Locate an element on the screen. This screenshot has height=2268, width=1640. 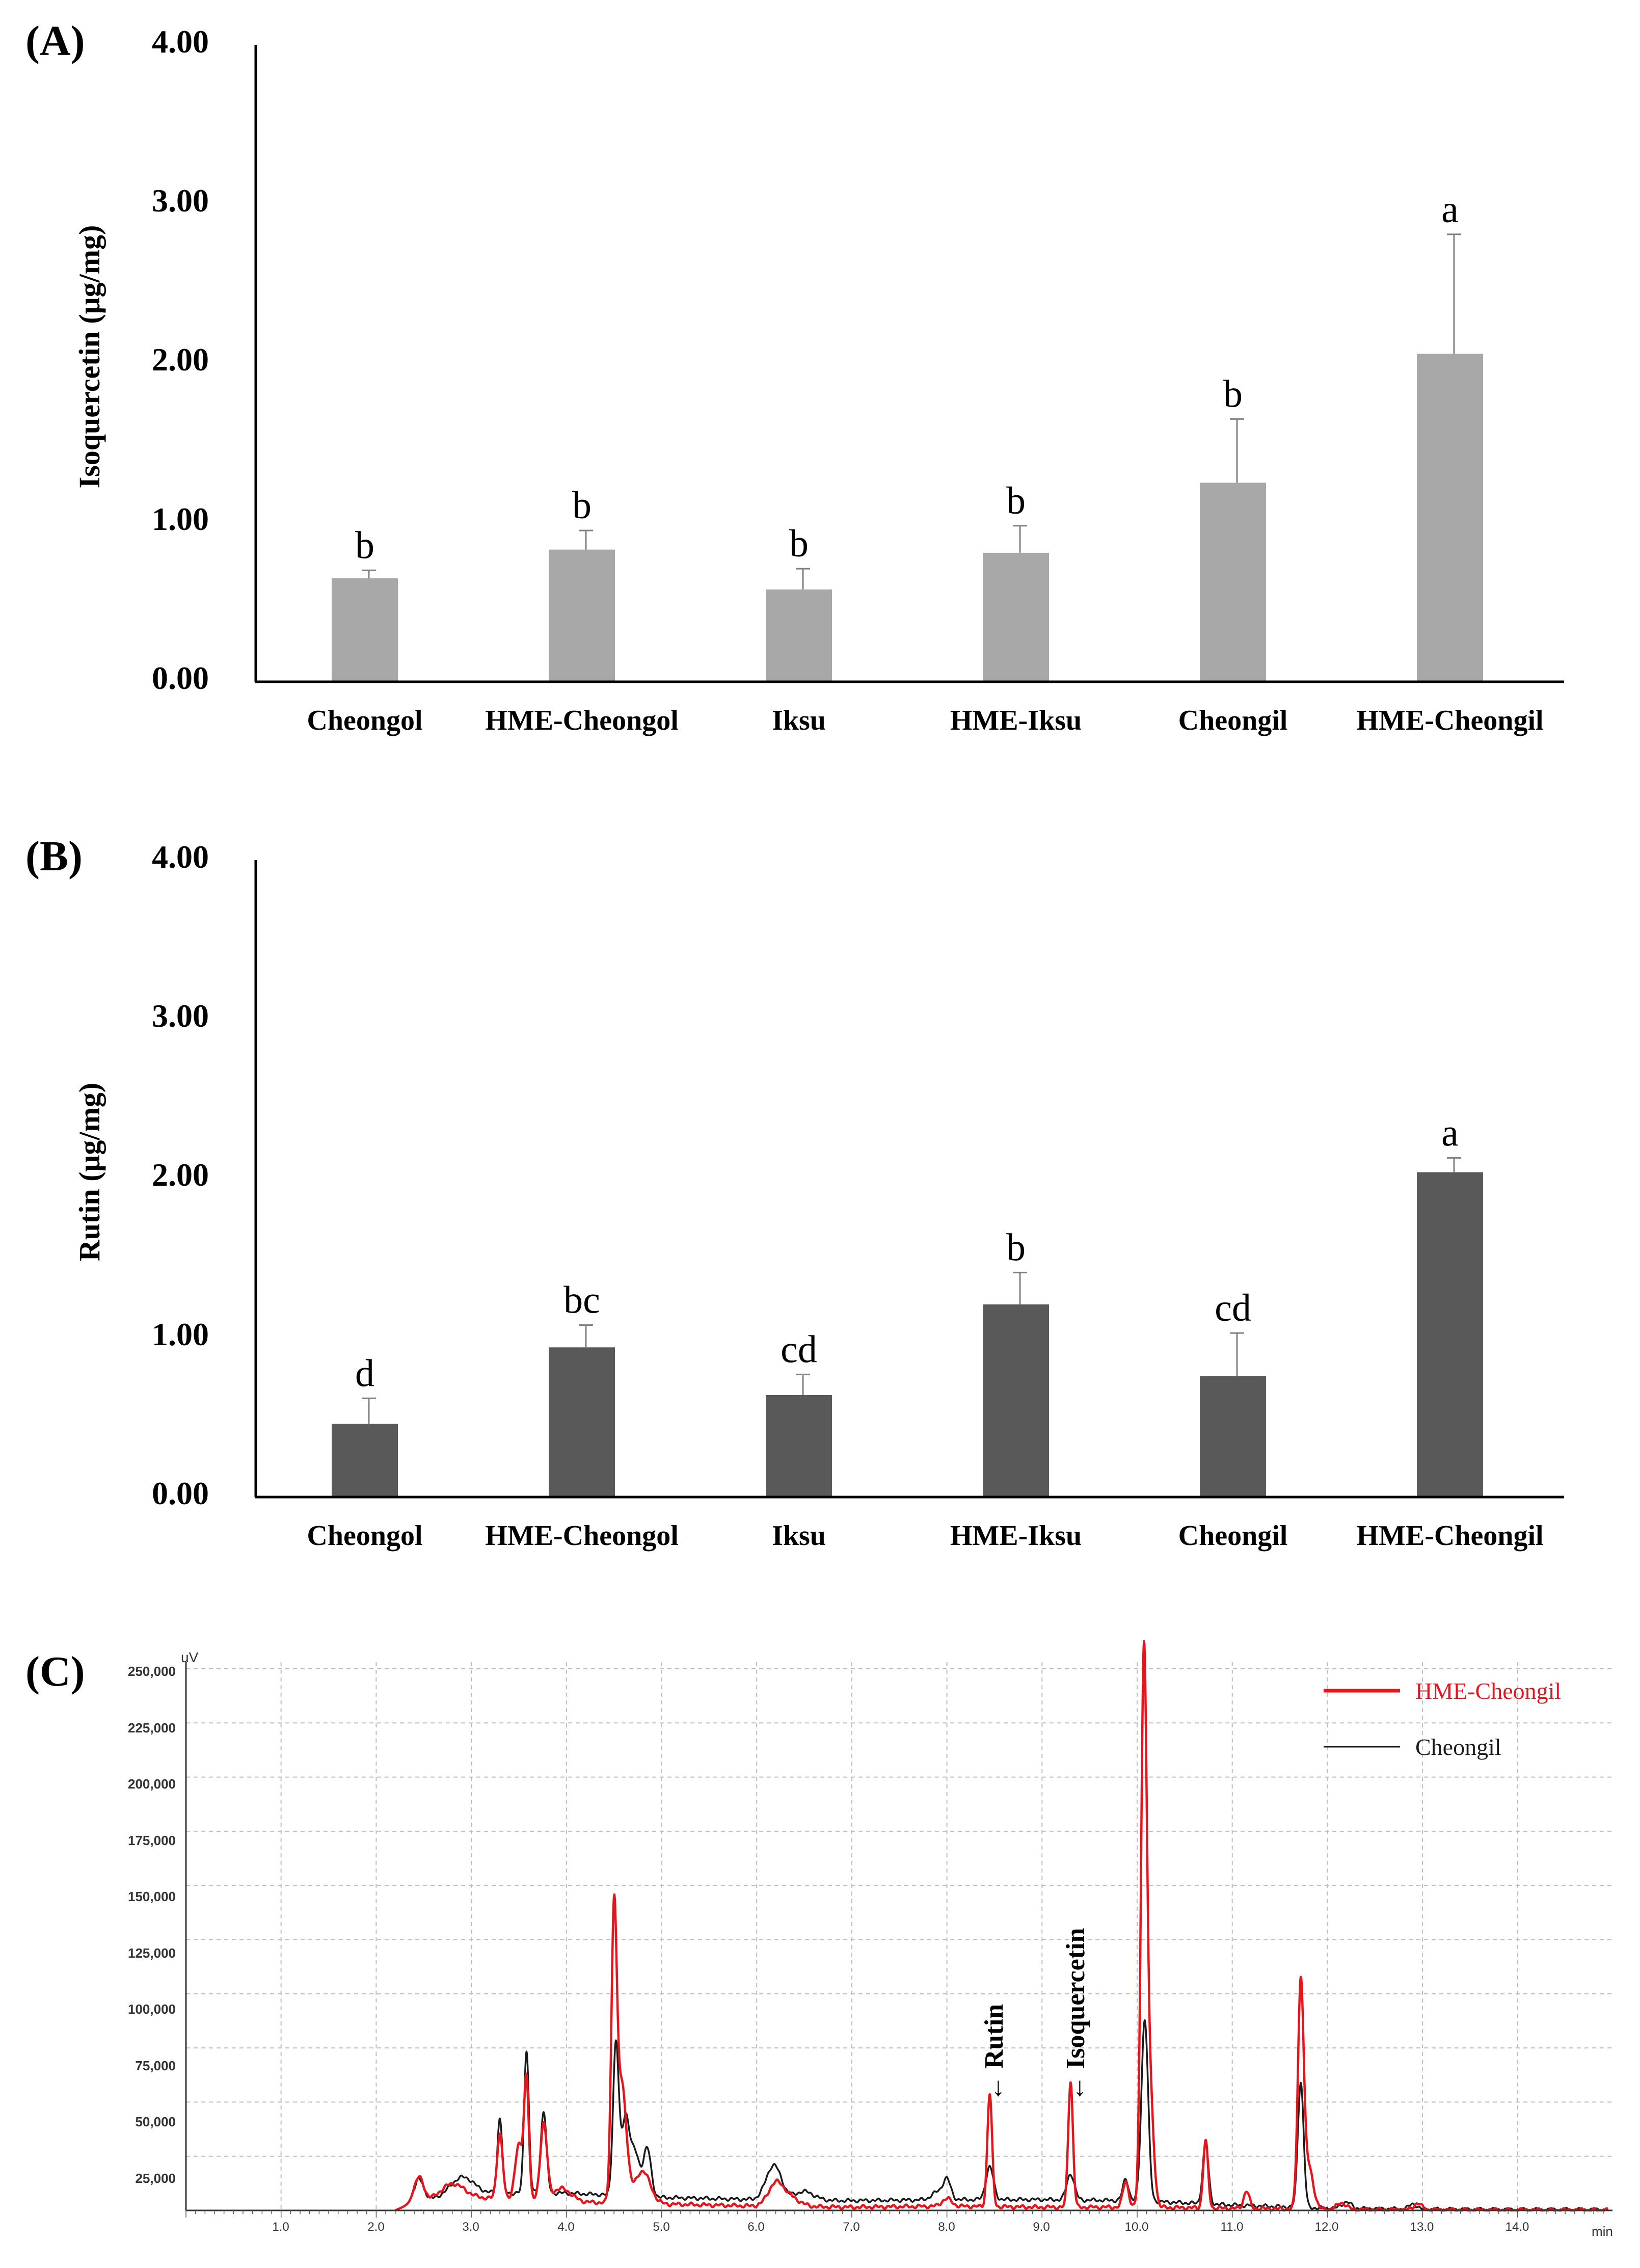
panel-a-label: (A) is located at coordinates (55, 41).